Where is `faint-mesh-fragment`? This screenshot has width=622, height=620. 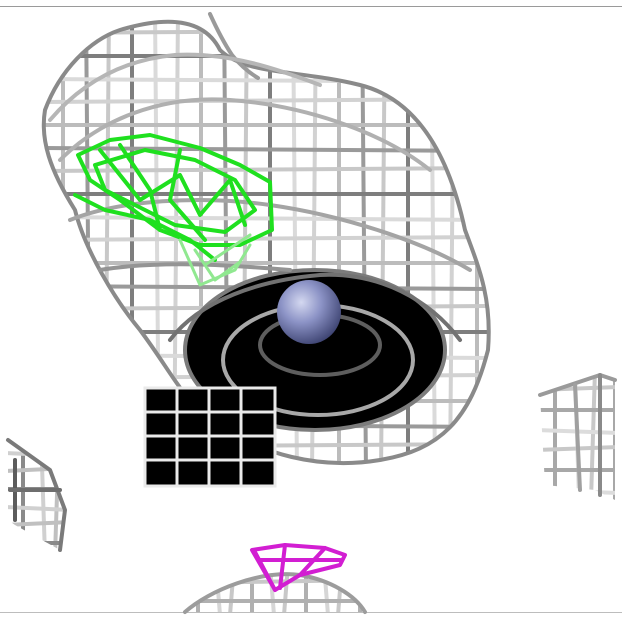
faint-mesh-fragment is located at coordinates (210, 437).